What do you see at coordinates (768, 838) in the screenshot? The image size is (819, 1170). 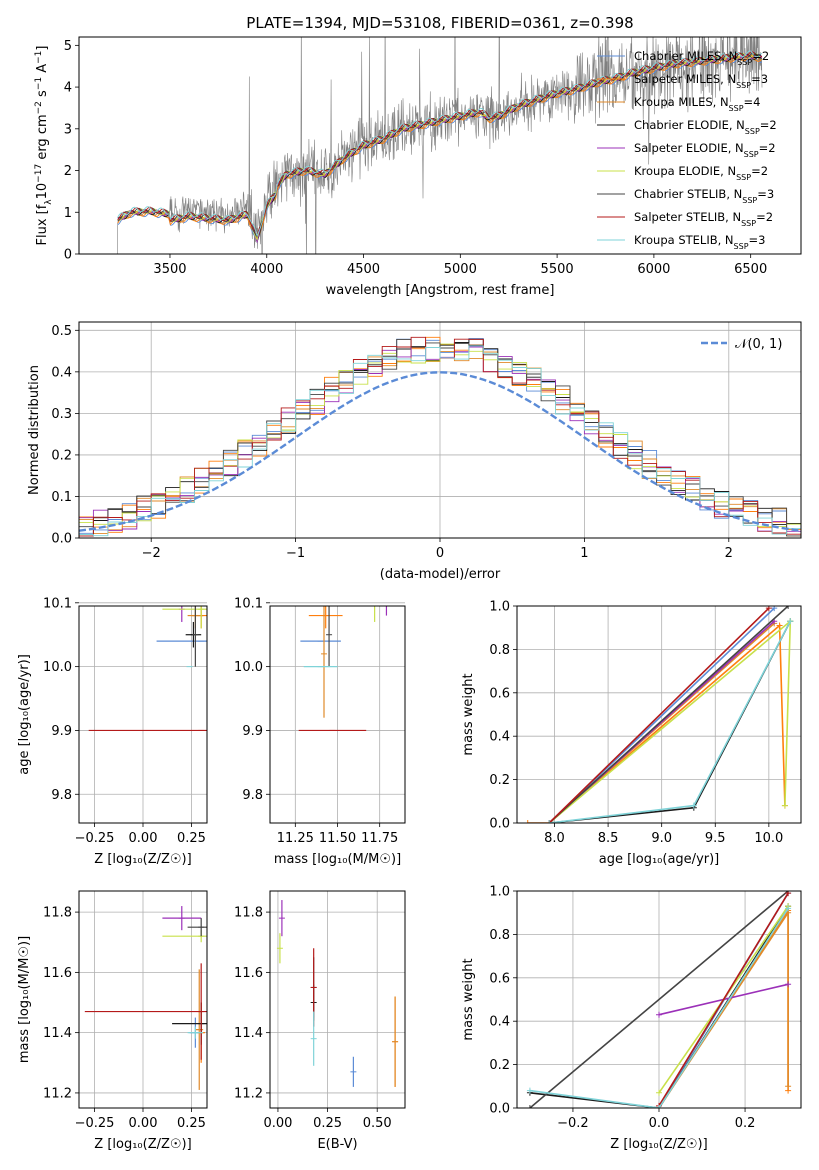 I see `x-tick-label: 10.0` at bounding box center [768, 838].